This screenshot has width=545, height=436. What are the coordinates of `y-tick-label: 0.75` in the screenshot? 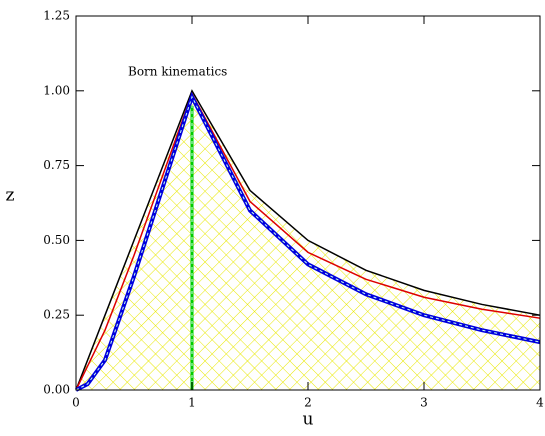 It's located at (56, 165).